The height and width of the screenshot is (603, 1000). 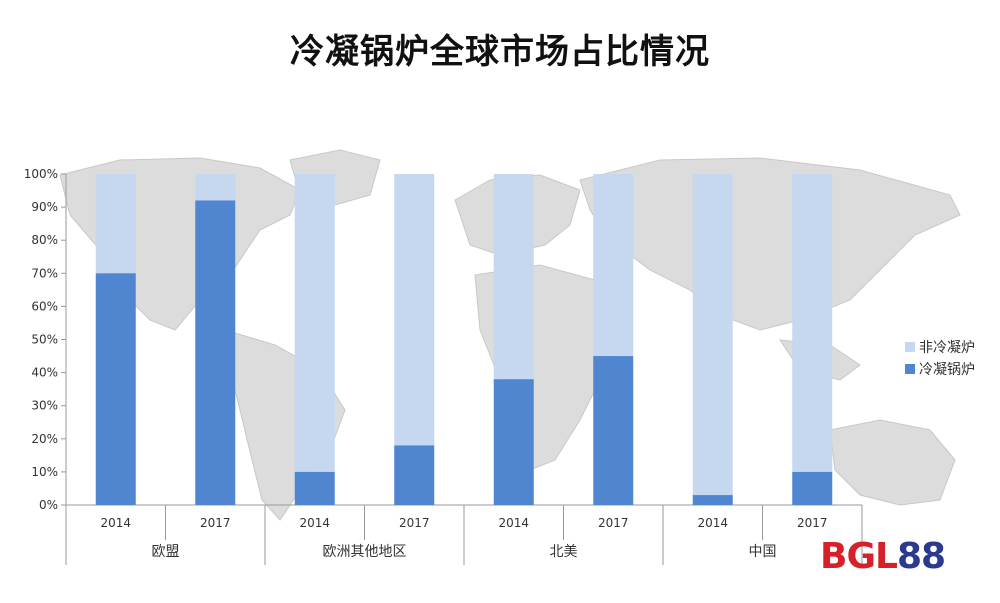 I want to click on legend-swatch-non-condensing, so click(x=910, y=347).